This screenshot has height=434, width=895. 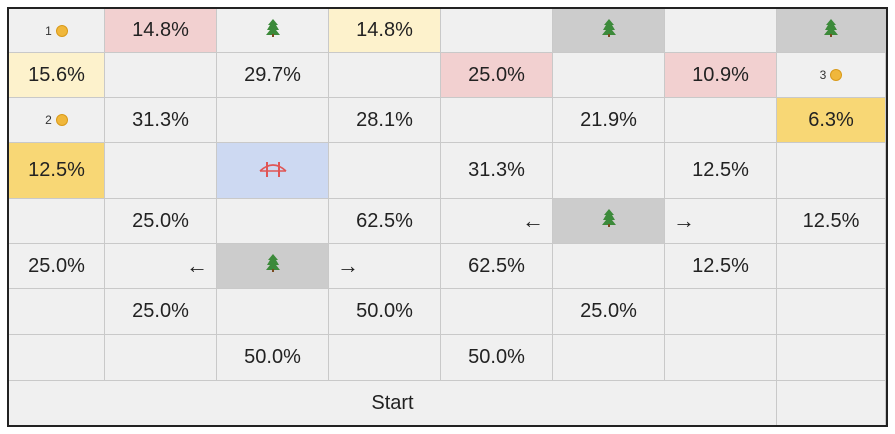 I want to click on coin-number: 2, so click(x=48, y=120).